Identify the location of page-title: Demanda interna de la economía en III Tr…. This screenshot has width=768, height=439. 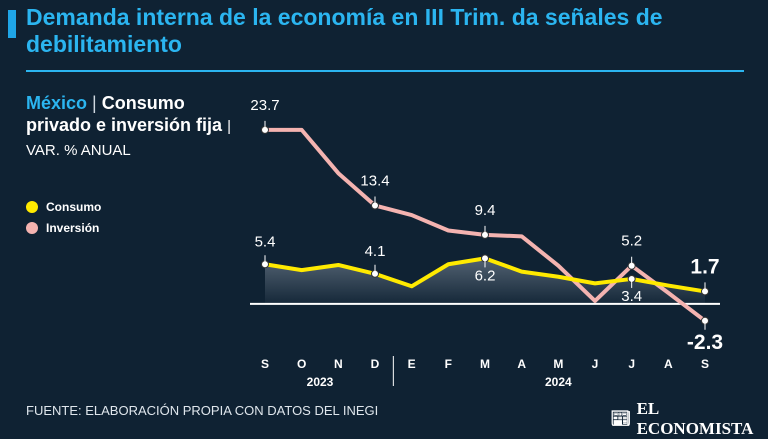
(344, 30).